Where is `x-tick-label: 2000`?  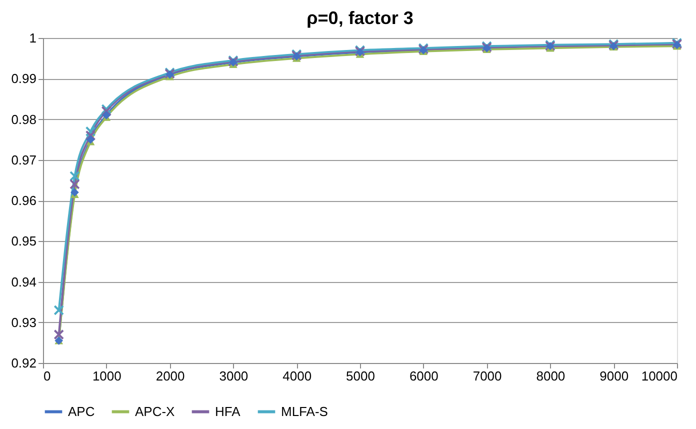 x-tick-label: 2000 is located at coordinates (170, 376).